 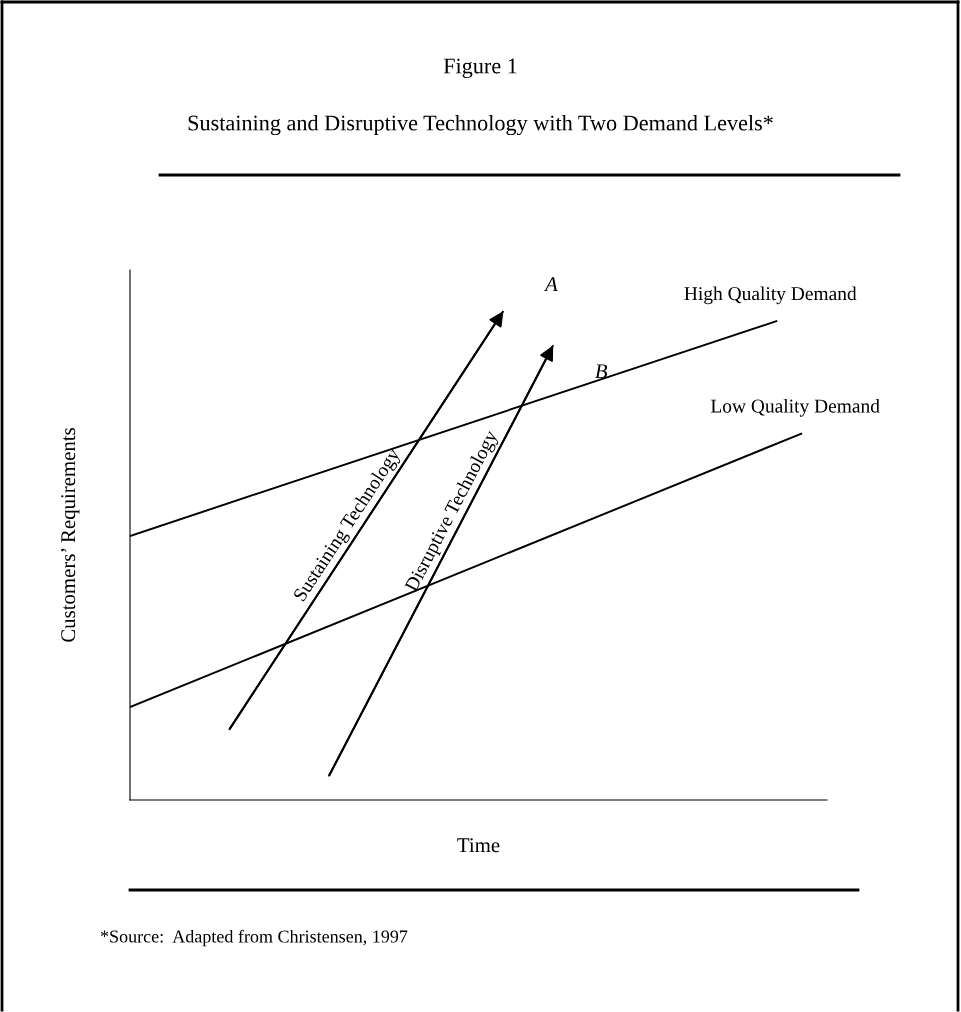 I want to click on series-label: Low Quality Demand, so click(x=795, y=407).